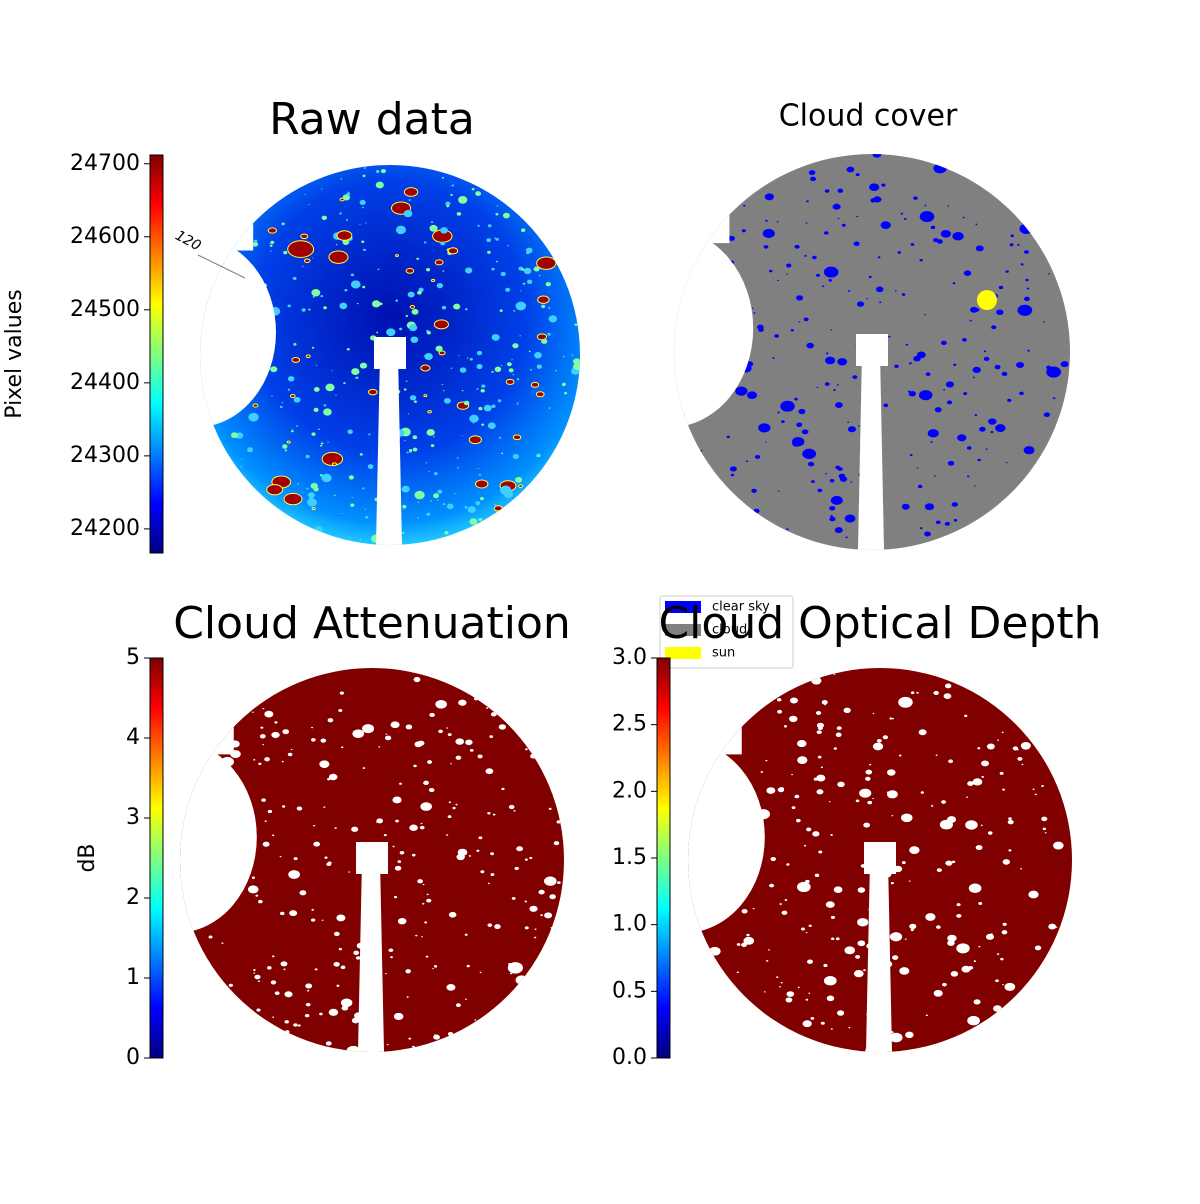 The width and height of the screenshot is (1200, 1204). I want to click on pole, so click(389, 450).